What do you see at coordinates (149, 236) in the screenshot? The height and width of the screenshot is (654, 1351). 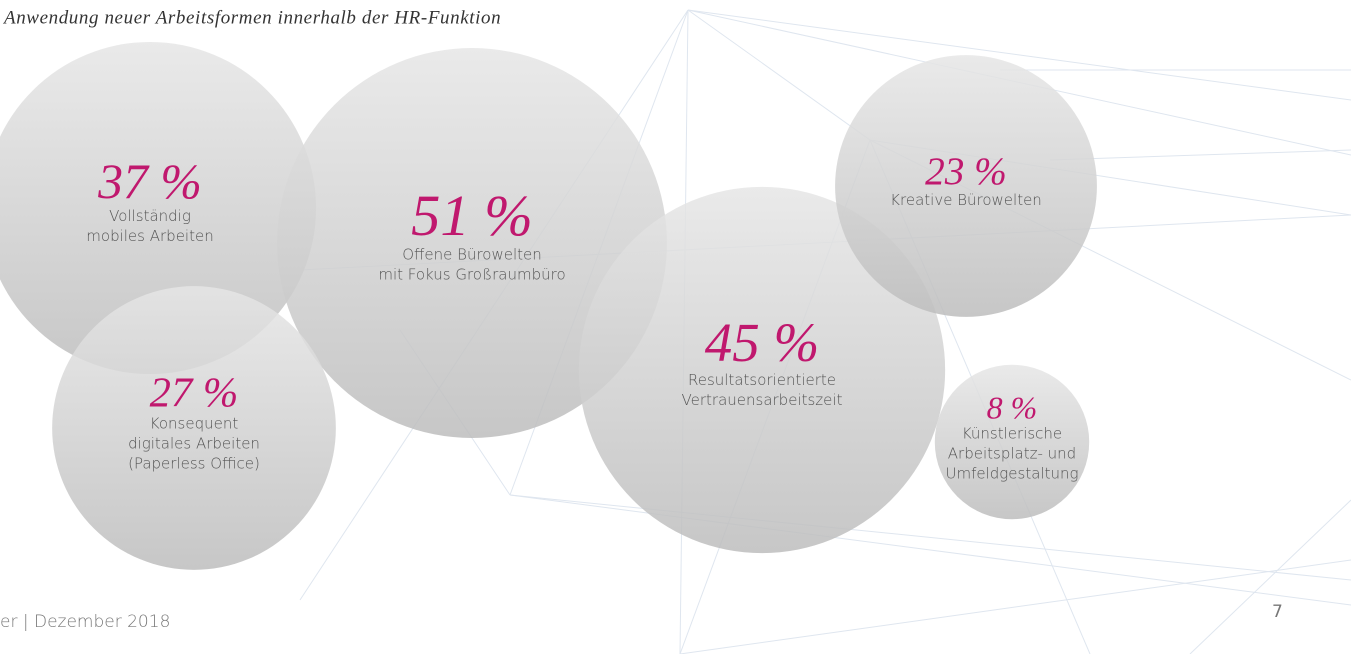 I see `category-label: mobiles Arbeiten` at bounding box center [149, 236].